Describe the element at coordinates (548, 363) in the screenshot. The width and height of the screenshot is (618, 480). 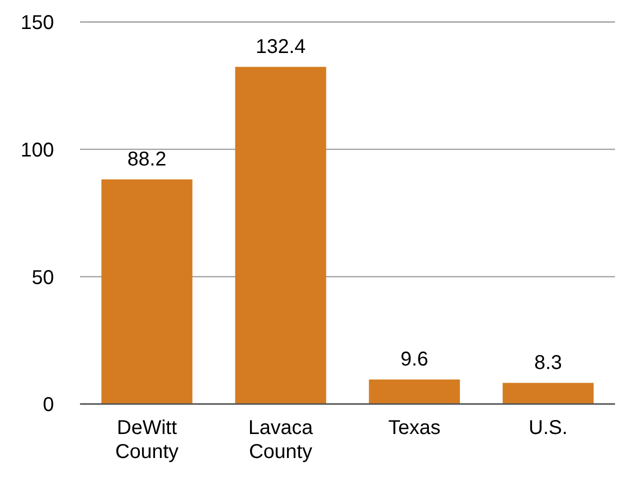
I see `data-label: 8.3` at that location.